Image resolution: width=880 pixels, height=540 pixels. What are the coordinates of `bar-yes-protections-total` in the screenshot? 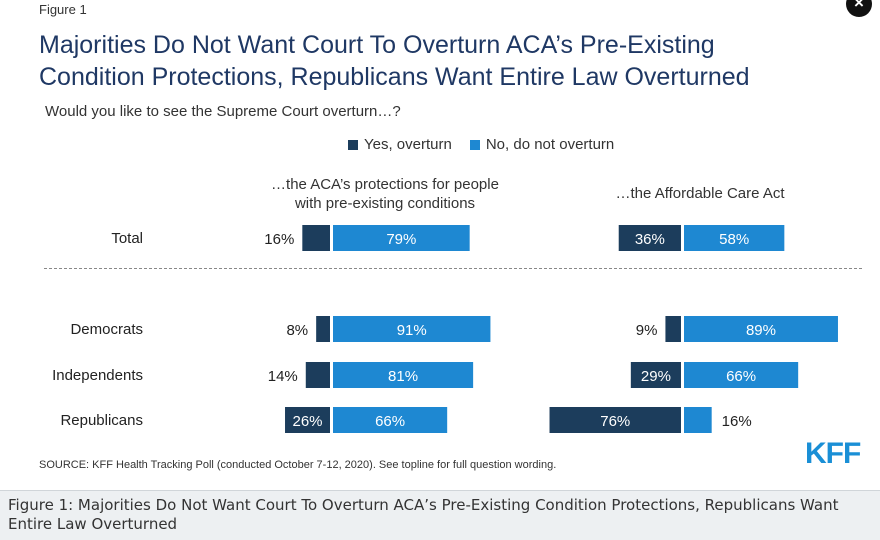 It's located at (316, 238).